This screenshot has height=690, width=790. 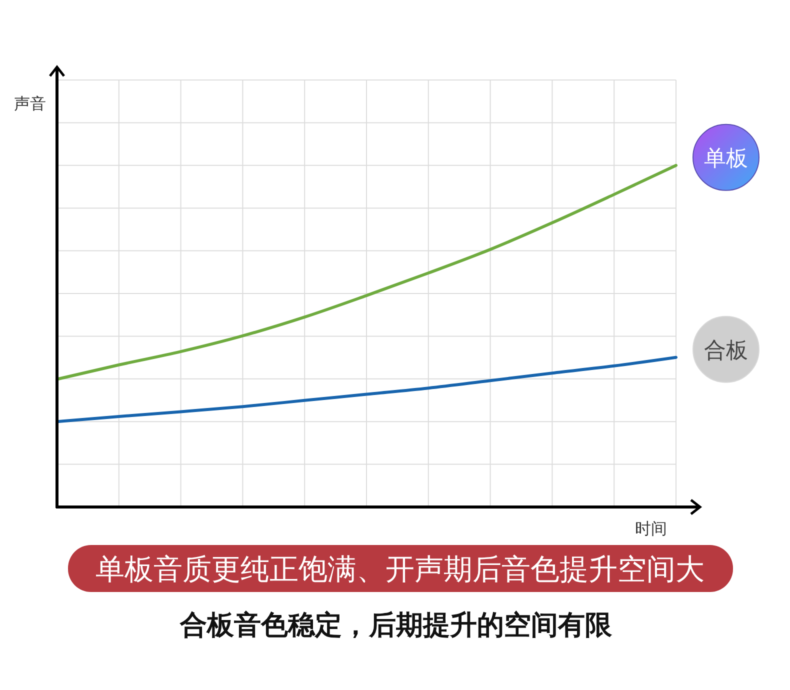 I want to click on series-label: 单板, so click(x=726, y=159).